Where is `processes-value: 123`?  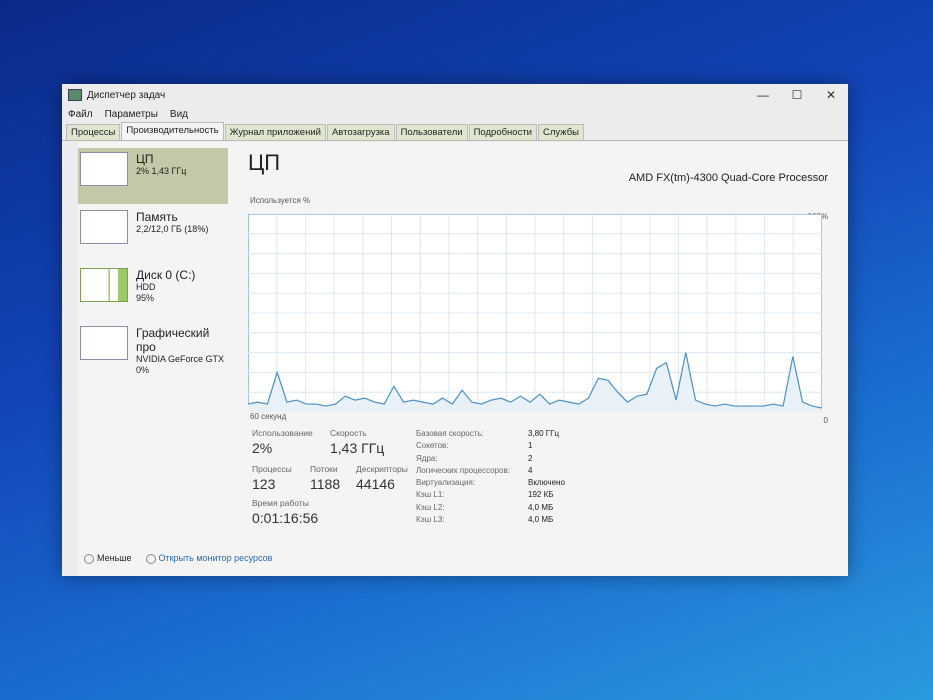
processes-value: 123 is located at coordinates (264, 484).